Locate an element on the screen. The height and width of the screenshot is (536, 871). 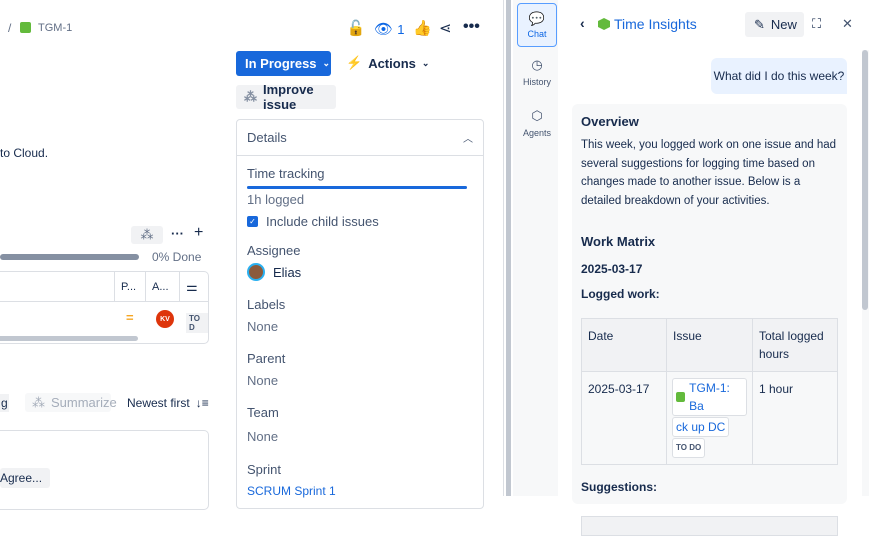
add-icon: + is located at coordinates (199, 232).